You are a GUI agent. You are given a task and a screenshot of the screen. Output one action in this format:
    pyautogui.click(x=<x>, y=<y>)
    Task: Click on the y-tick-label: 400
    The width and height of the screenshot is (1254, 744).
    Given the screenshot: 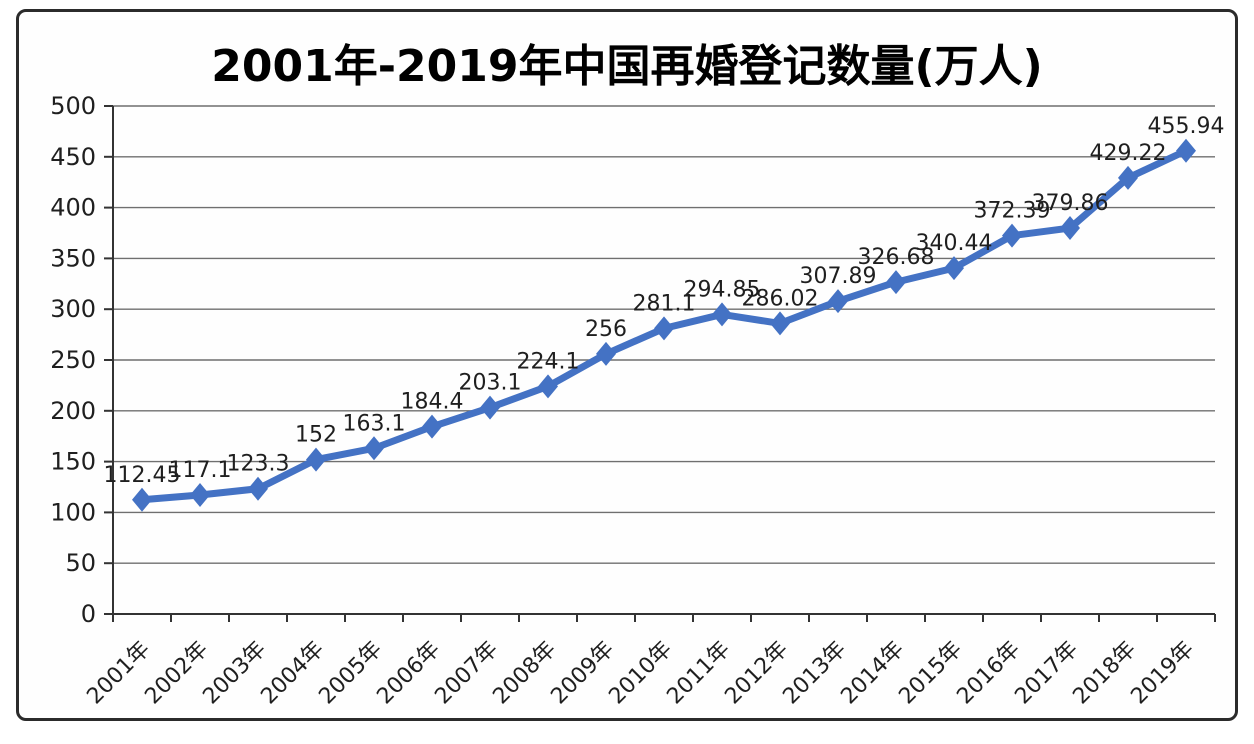 What is the action you would take?
    pyautogui.click(x=73, y=208)
    